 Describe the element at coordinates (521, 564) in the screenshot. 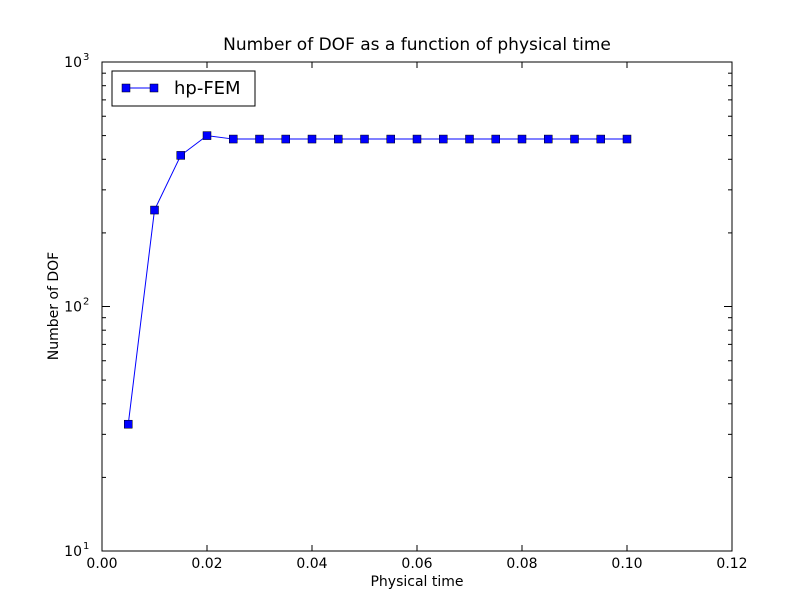

I see `x-tick-label: 0.08` at that location.